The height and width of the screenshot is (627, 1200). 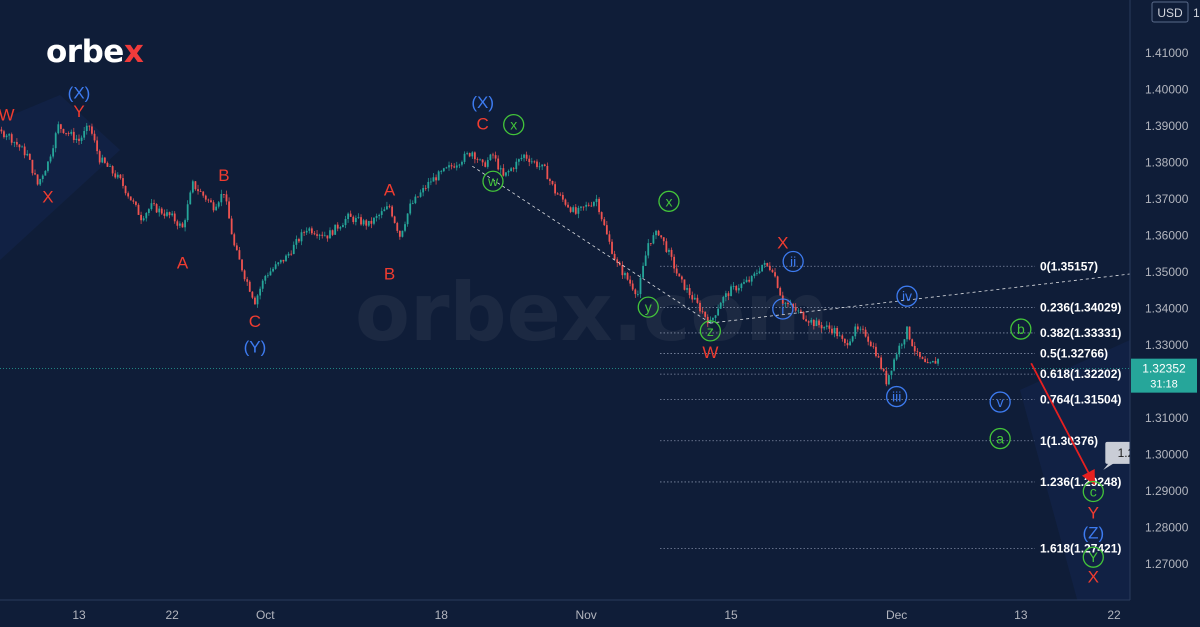 What do you see at coordinates (1074, 354) in the screenshot?
I see `fib-level-label: 0.5(1.32766)` at bounding box center [1074, 354].